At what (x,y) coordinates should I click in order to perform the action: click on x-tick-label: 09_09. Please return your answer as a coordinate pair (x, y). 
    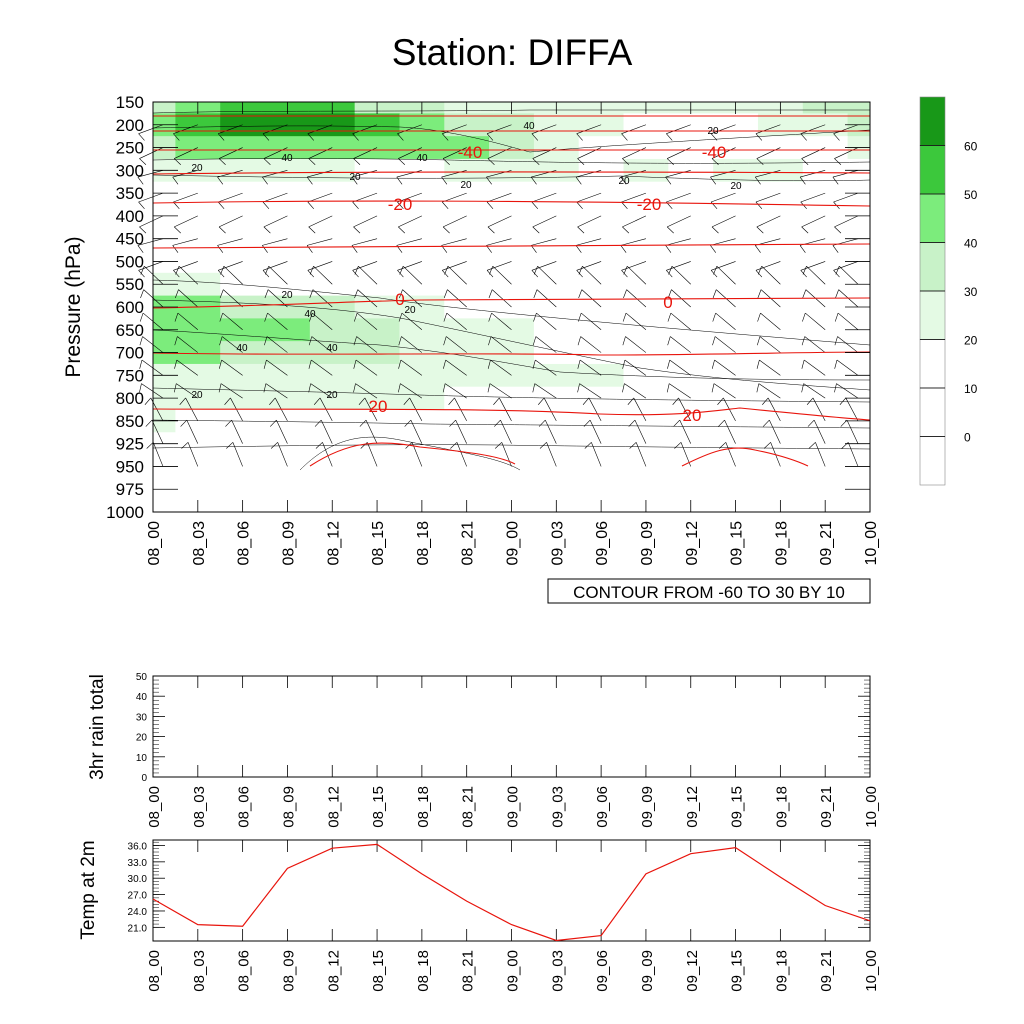
    Looking at the image, I should click on (647, 543).